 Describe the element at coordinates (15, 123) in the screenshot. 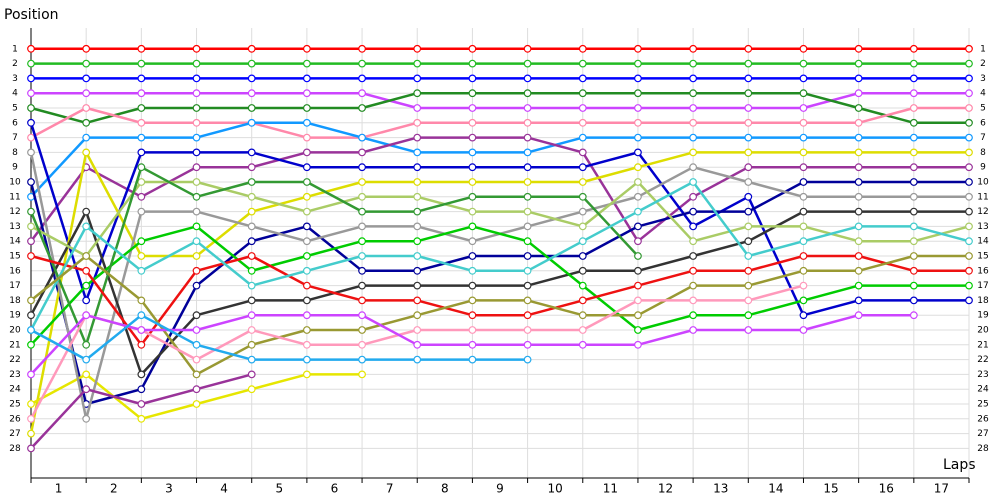

I see `y-tick-label: 6` at that location.